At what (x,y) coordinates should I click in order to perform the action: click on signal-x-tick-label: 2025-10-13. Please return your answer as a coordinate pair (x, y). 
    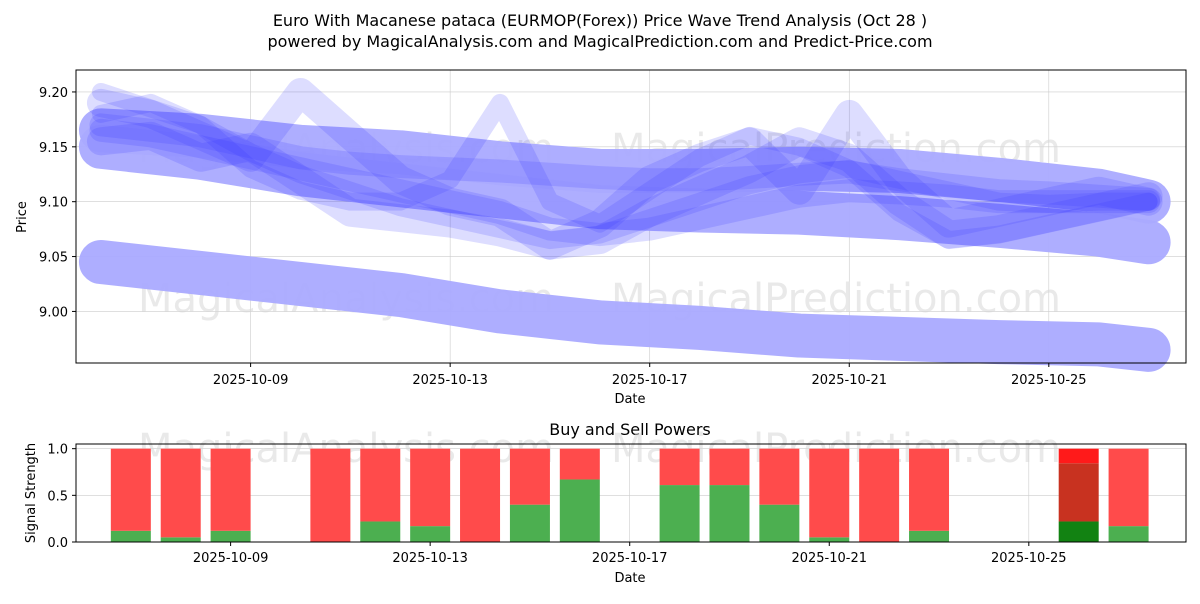
    Looking at the image, I should click on (430, 558).